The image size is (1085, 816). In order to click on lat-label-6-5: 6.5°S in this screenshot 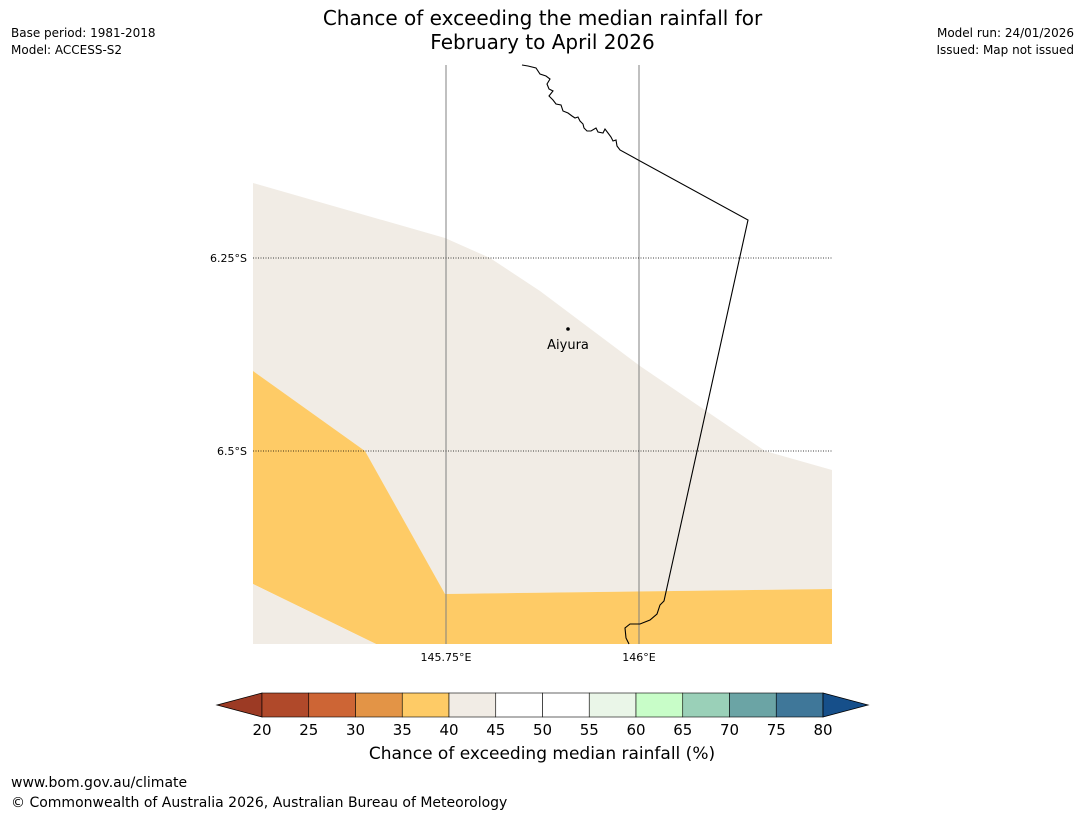, I will do `click(232, 451)`.